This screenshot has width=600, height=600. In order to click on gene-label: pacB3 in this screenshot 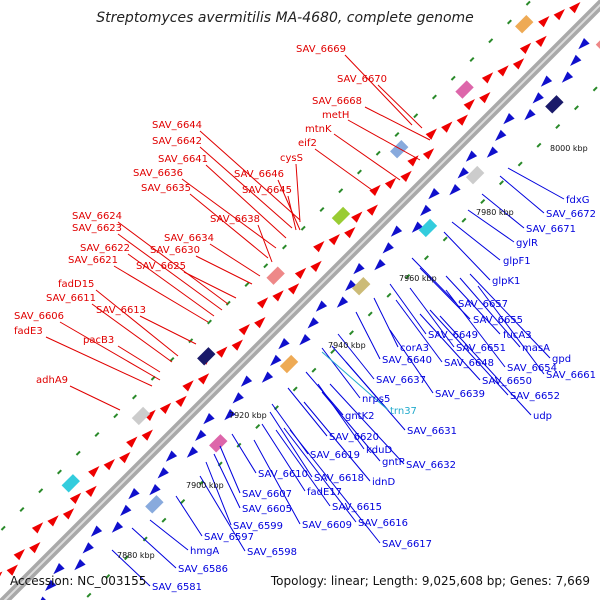, I will do `click(98, 340)`.